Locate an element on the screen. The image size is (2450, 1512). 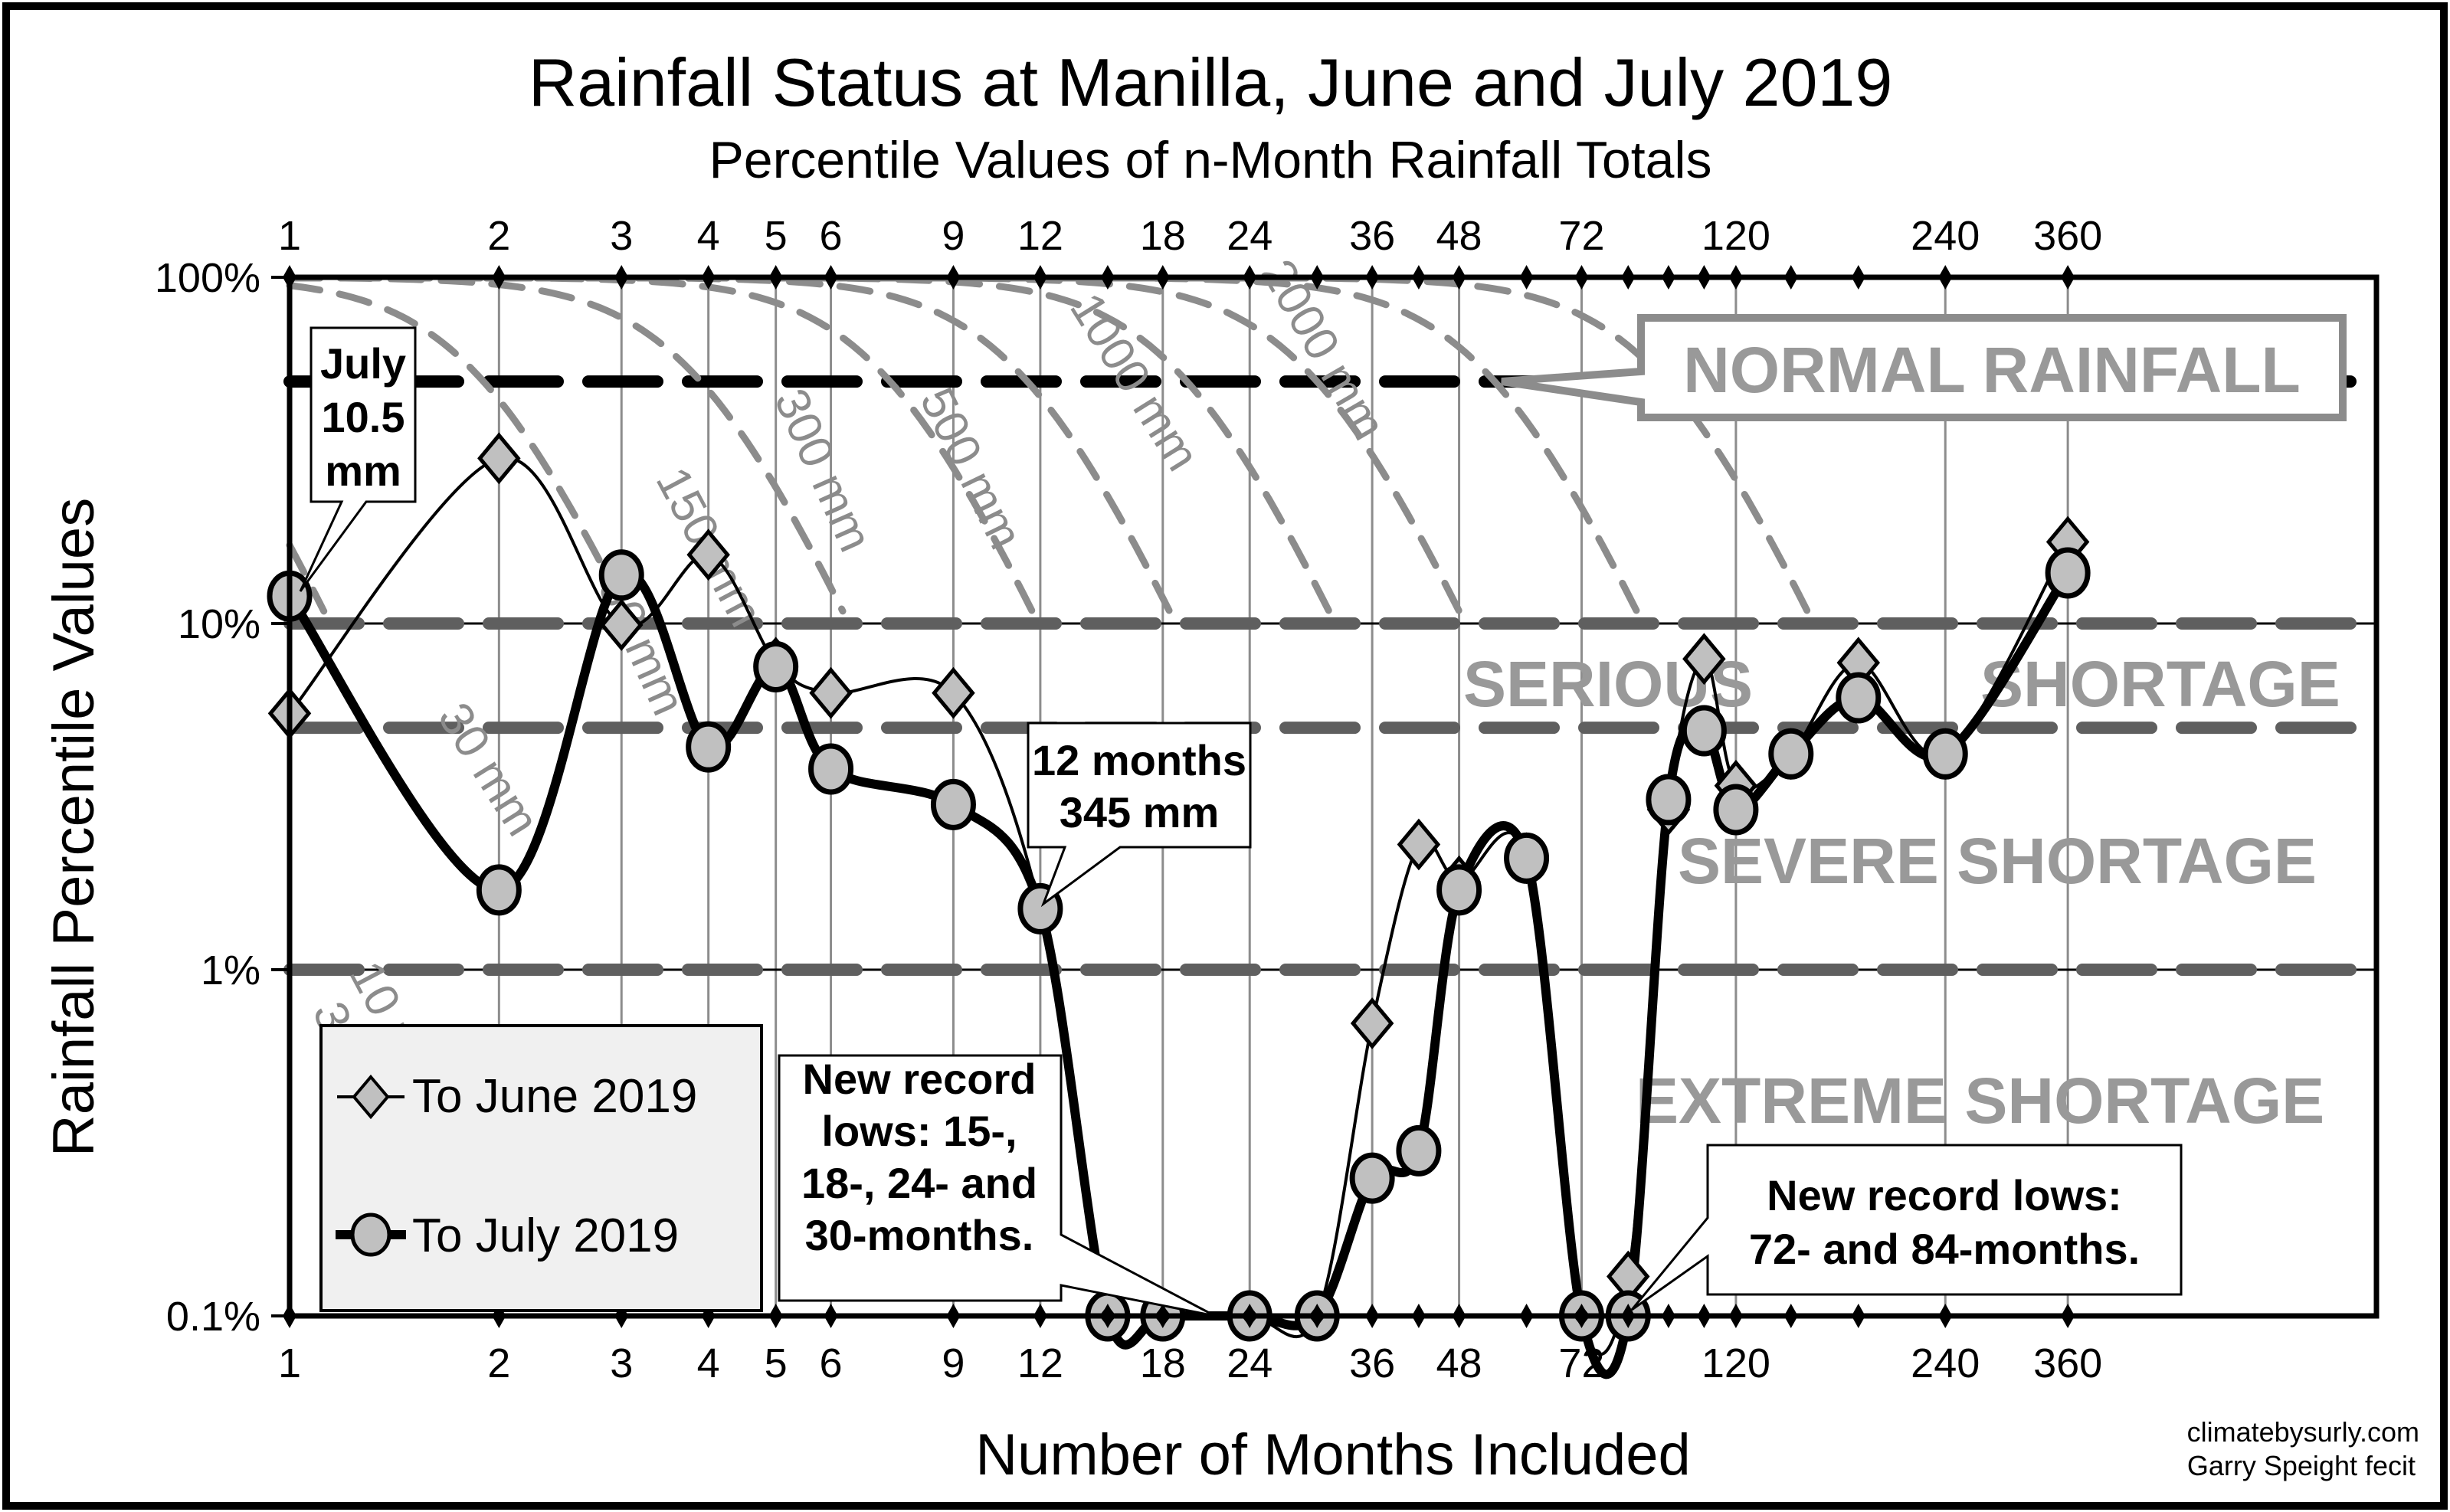
y-axis-title: Rainfall Percentile Values is located at coordinates (74, 827).